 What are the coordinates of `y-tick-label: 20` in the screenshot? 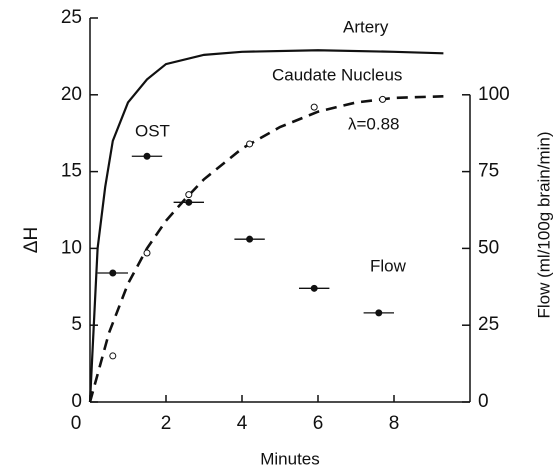 It's located at (71, 94).